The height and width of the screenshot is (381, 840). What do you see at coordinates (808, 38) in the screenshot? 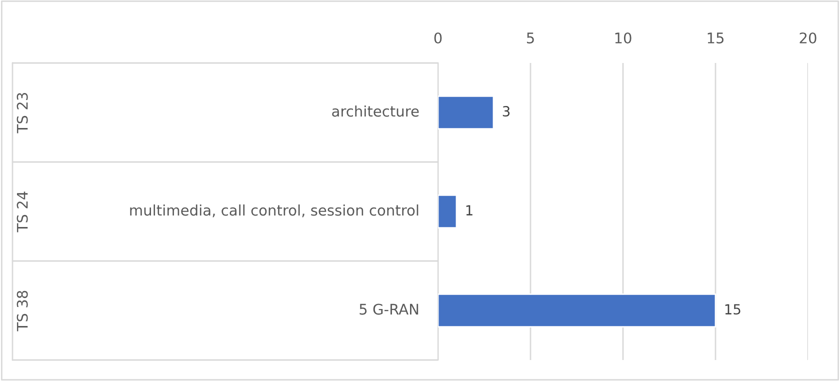
I see `x-tick-label: 20` at bounding box center [808, 38].